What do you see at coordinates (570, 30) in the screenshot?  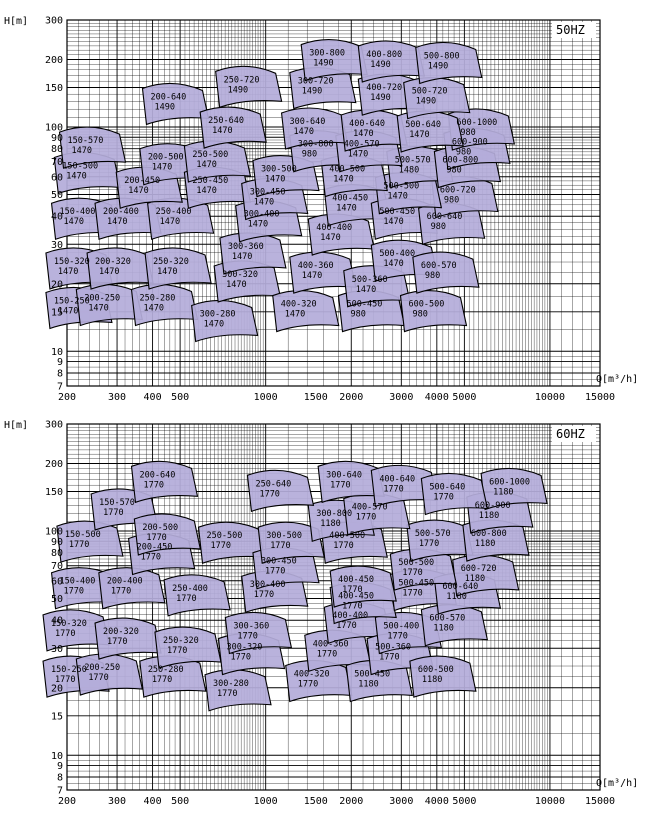 I see `frequency-title: 50HZ` at bounding box center [570, 30].